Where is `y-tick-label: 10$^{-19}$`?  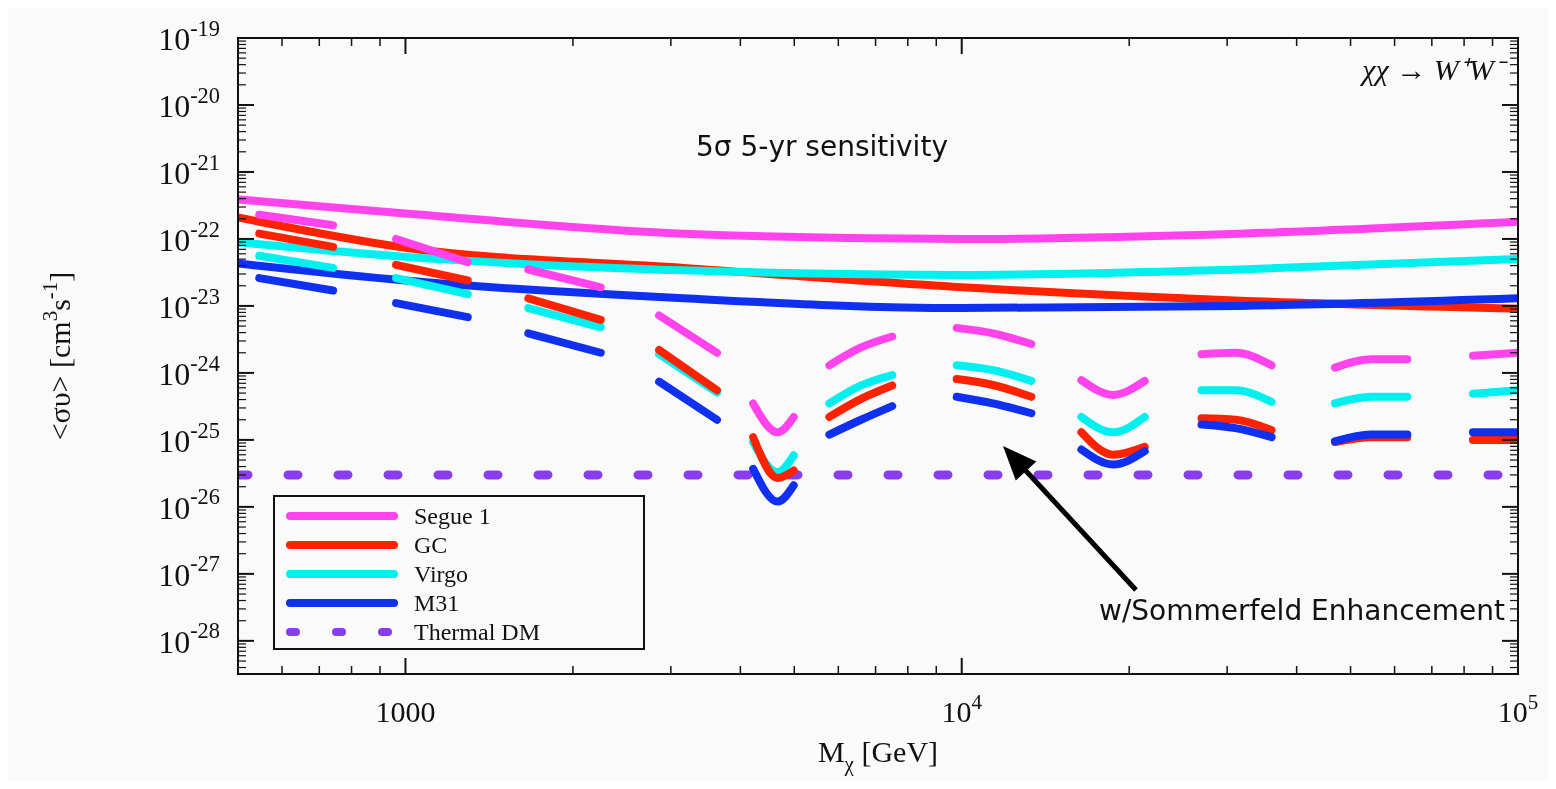 y-tick-label: 10$^{-19}$ is located at coordinates (189, 36).